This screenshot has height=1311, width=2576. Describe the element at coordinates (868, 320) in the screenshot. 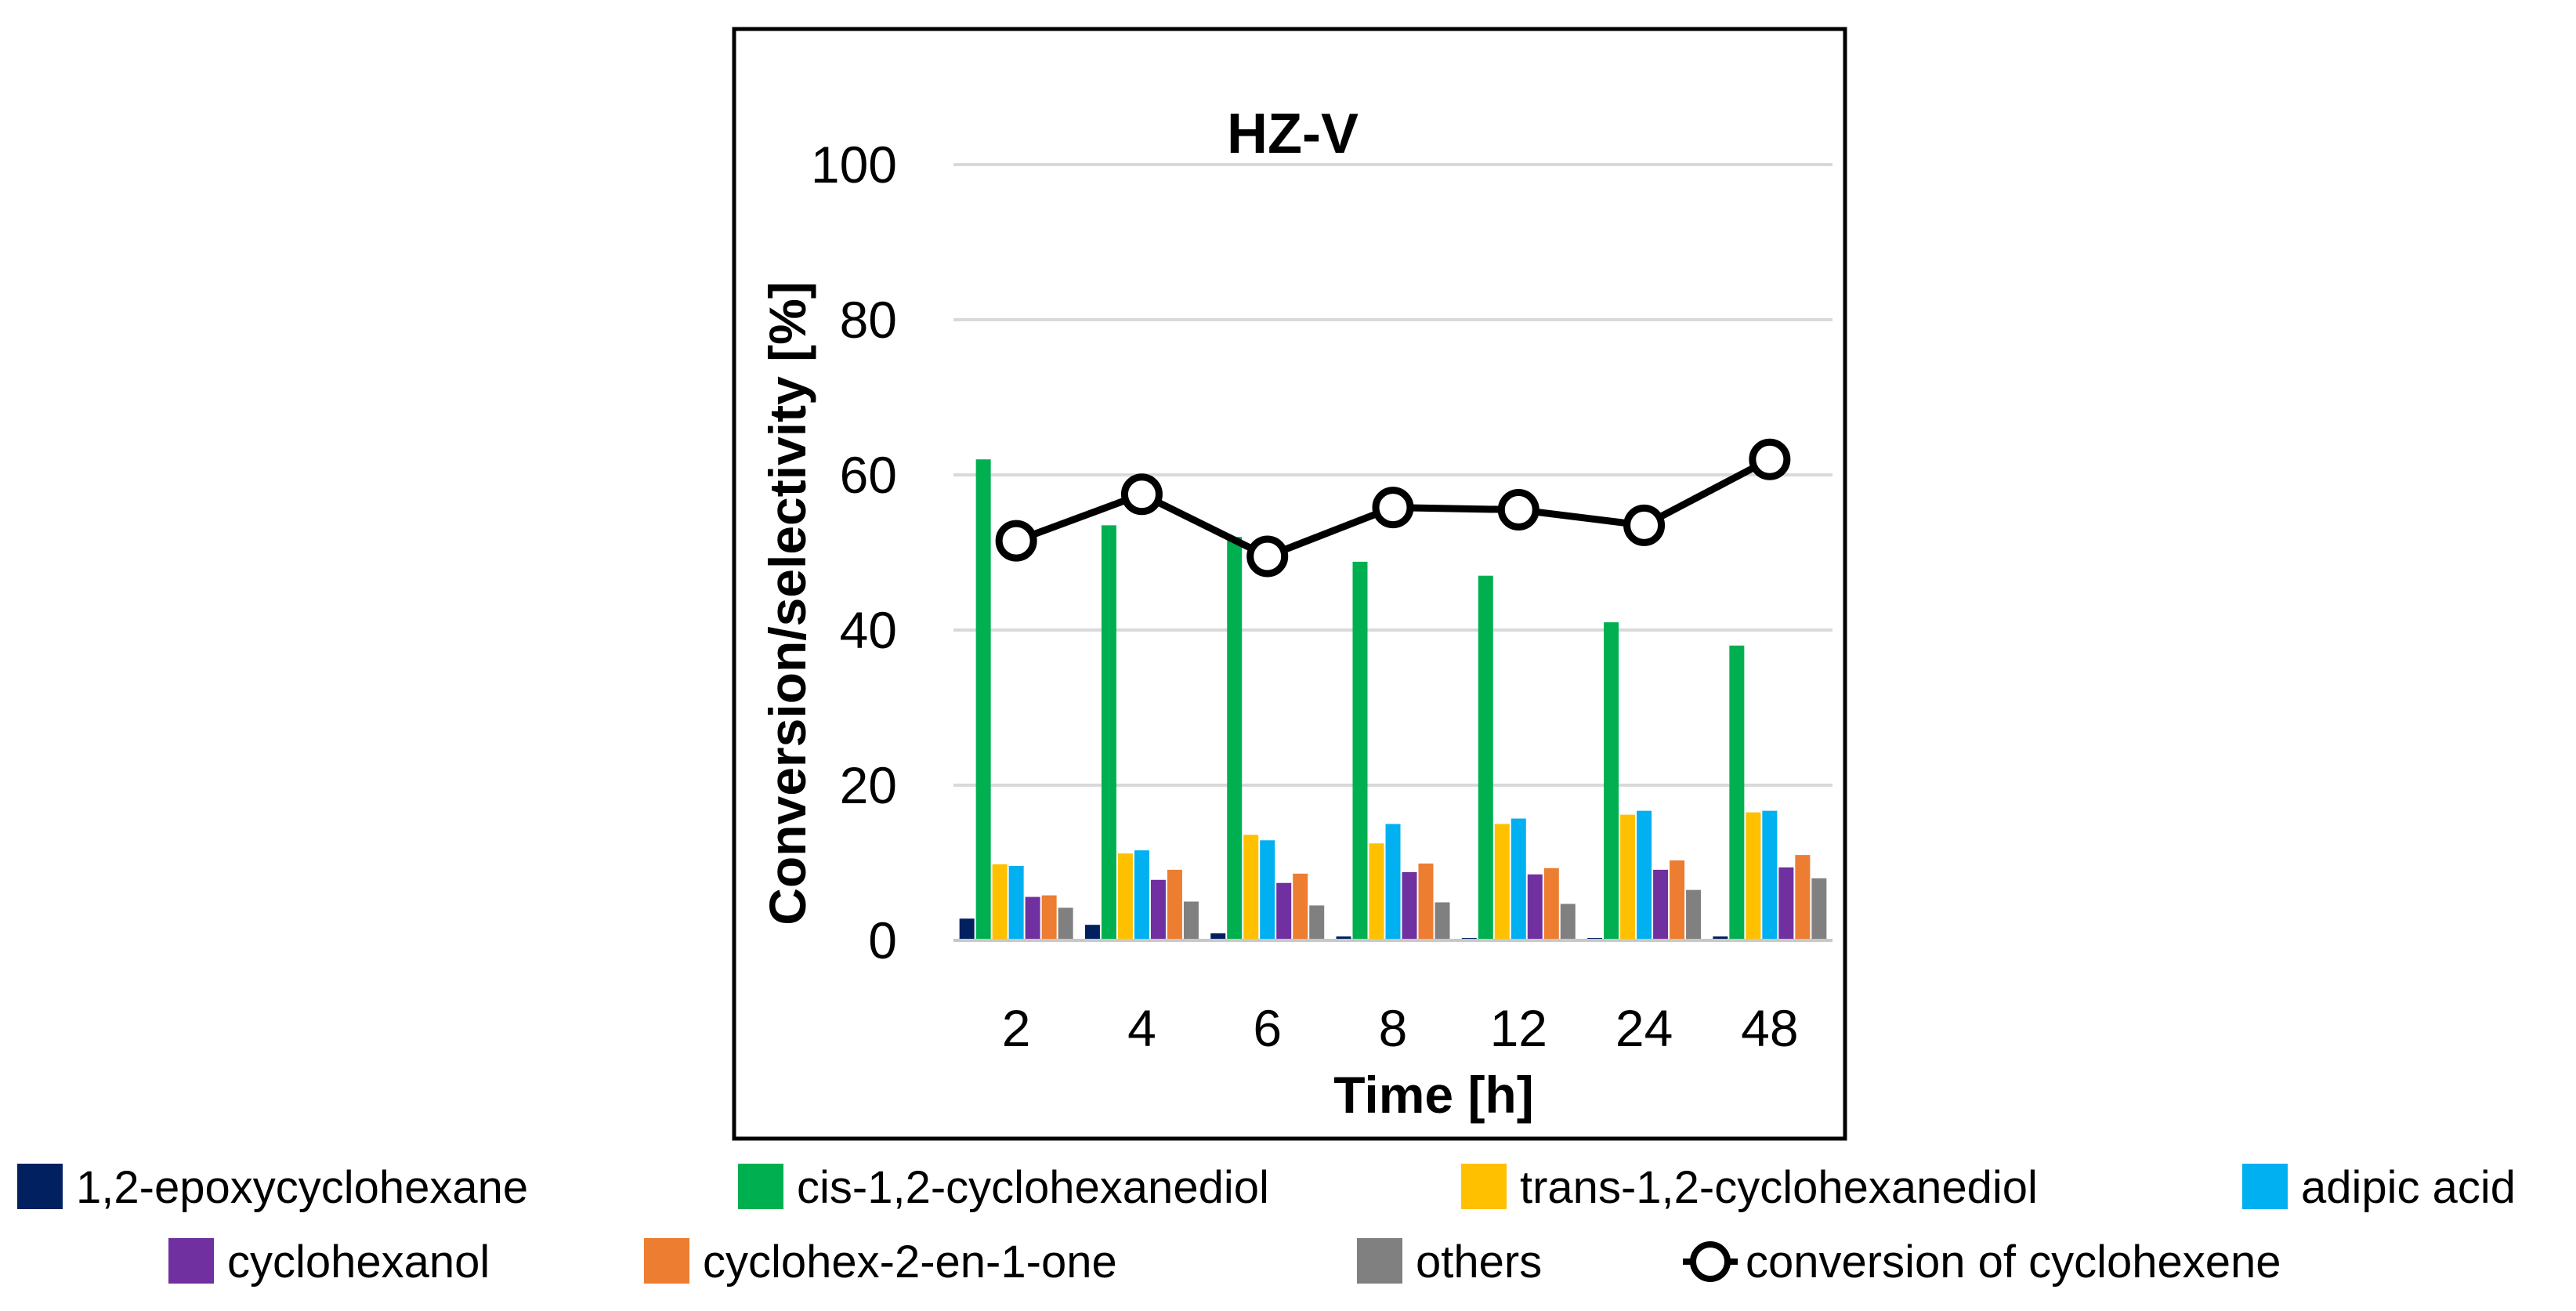

I see `y-tick-label: 80` at that location.